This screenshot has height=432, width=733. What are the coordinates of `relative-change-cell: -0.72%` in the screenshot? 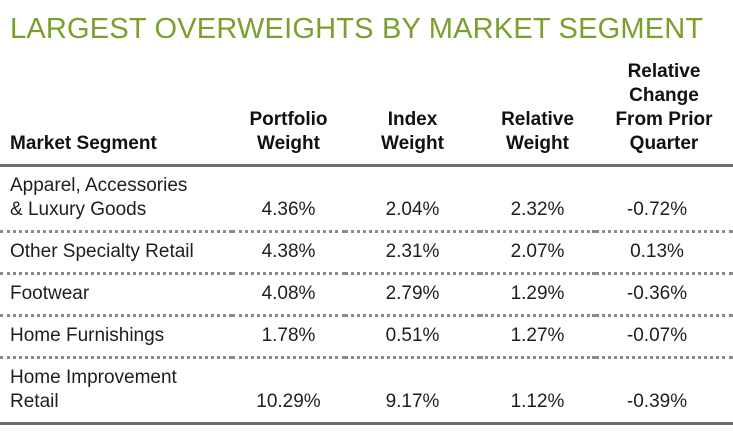 It's located at (664, 199).